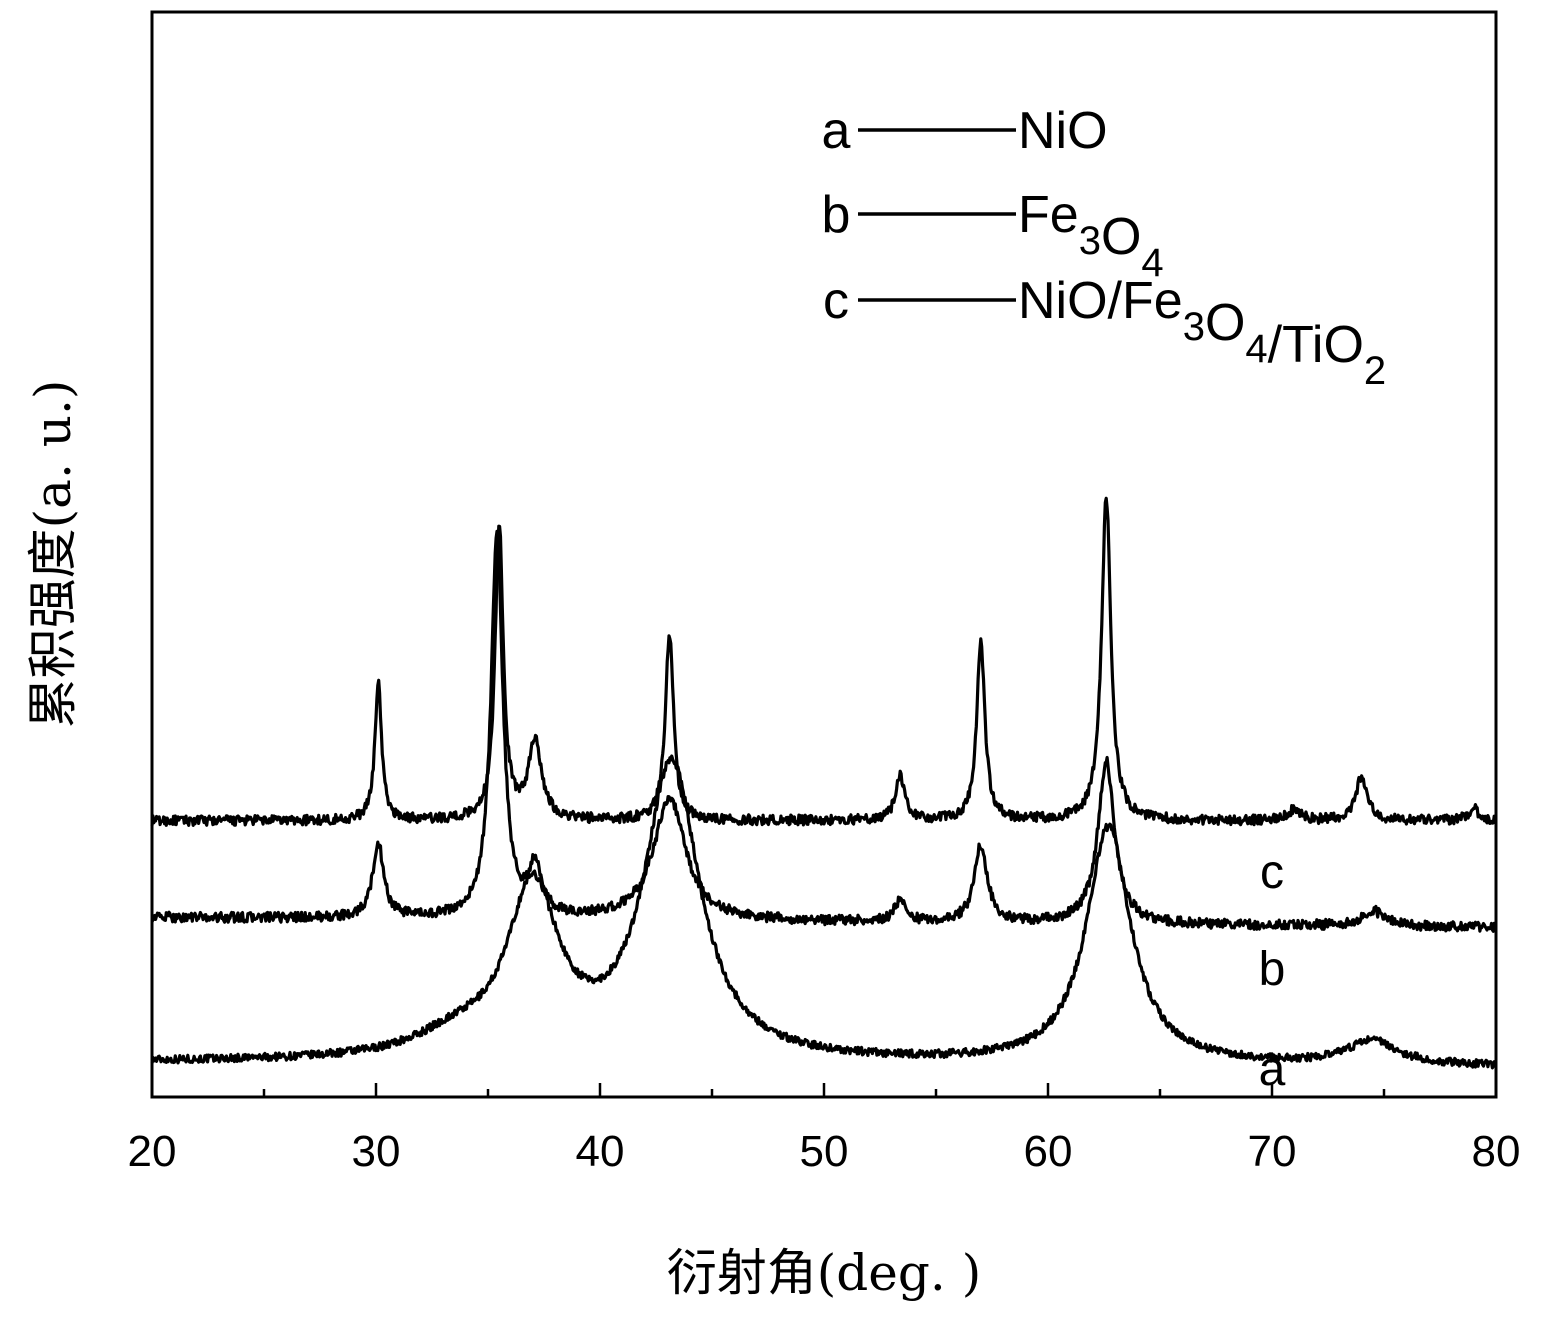  I want to click on x-tick-label: 70, so click(1272, 1151).